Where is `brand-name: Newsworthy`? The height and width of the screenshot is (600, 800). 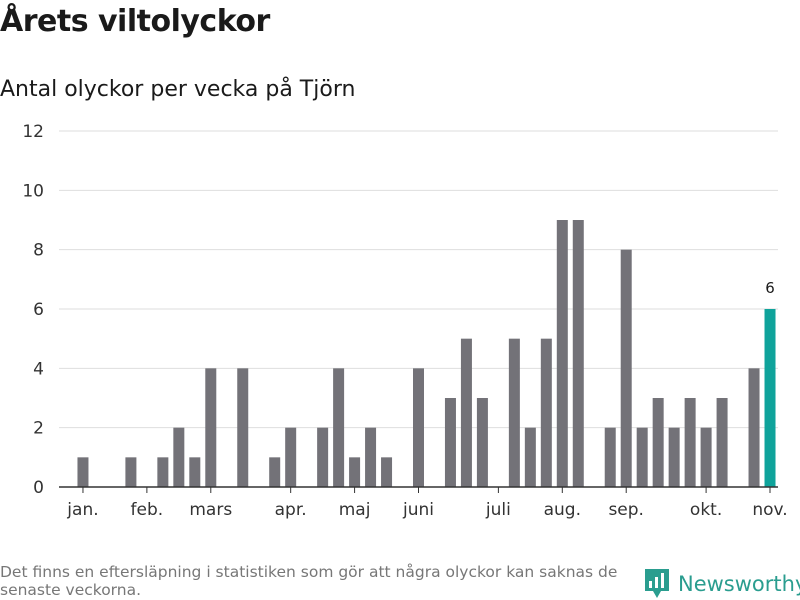
brand-name: Newsworthy is located at coordinates (739, 584).